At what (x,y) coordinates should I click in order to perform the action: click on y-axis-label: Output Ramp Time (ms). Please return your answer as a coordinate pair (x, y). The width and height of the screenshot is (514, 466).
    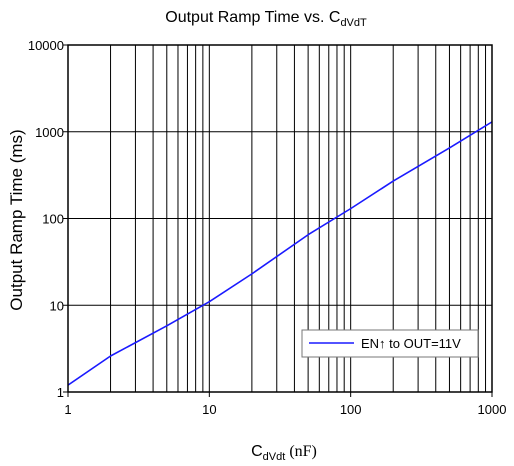
    Looking at the image, I should click on (16, 219).